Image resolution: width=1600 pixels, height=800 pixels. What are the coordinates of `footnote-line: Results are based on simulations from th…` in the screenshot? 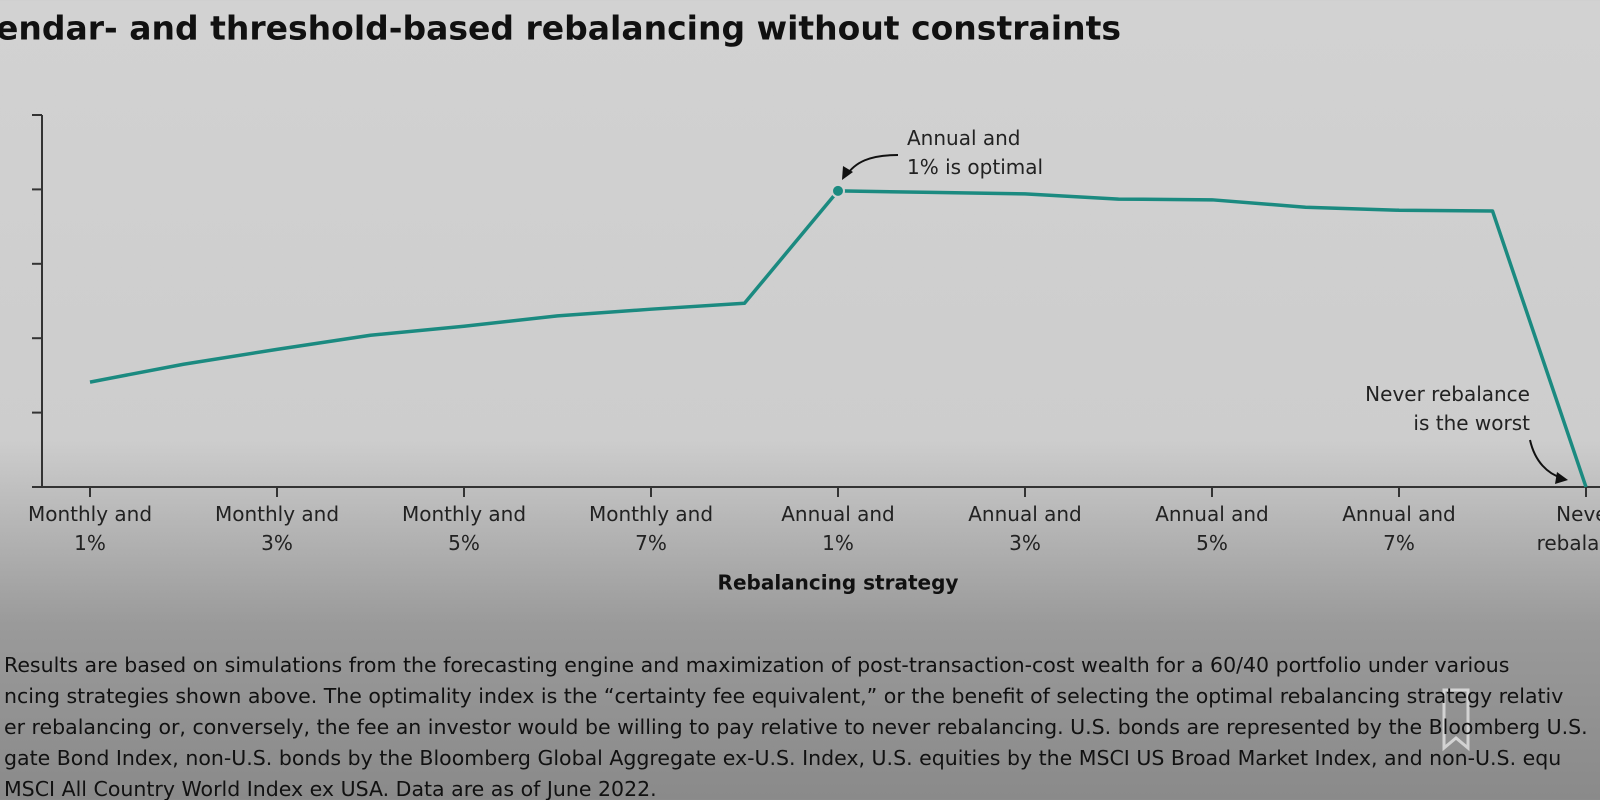 It's located at (757, 665).